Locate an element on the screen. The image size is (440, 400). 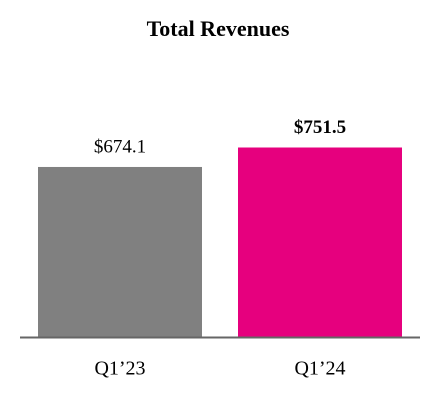
value-label: $751.5 is located at coordinates (320, 127).